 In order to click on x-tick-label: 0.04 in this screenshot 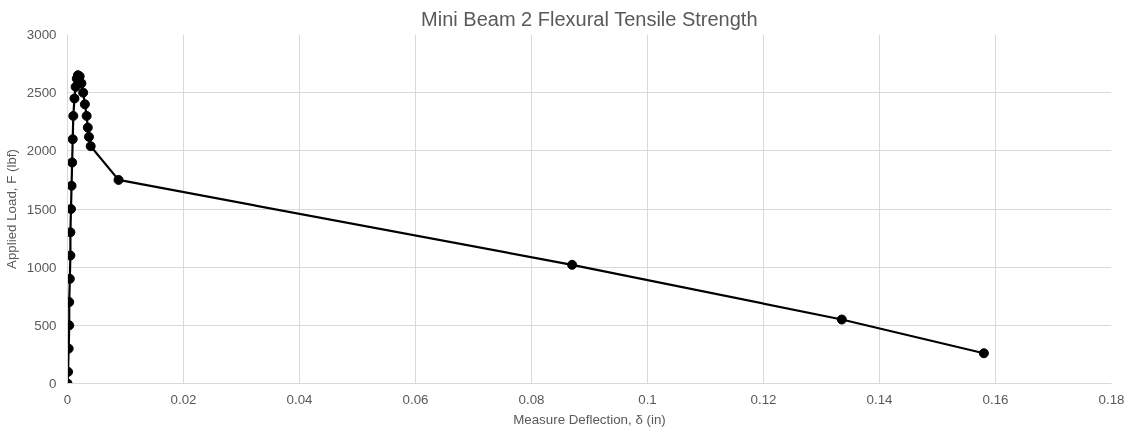, I will do `click(300, 399)`.